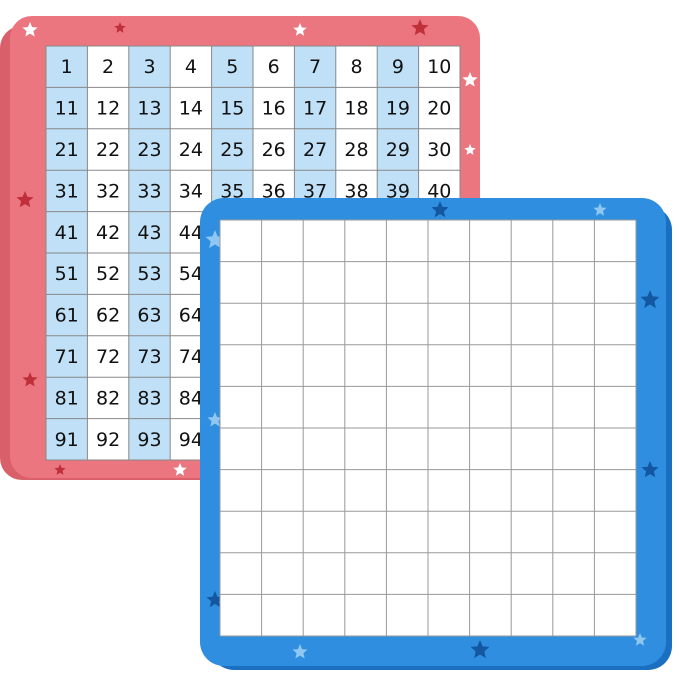 This screenshot has height=680, width=679. What do you see at coordinates (108, 67) in the screenshot?
I see `number-cell: 2` at bounding box center [108, 67].